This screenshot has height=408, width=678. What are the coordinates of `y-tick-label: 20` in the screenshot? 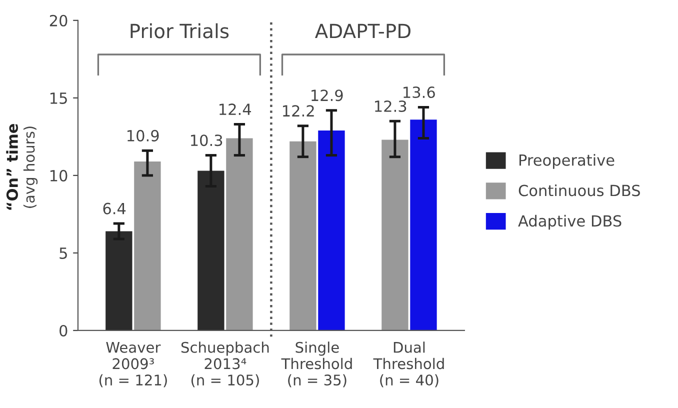 It's located at (59, 20).